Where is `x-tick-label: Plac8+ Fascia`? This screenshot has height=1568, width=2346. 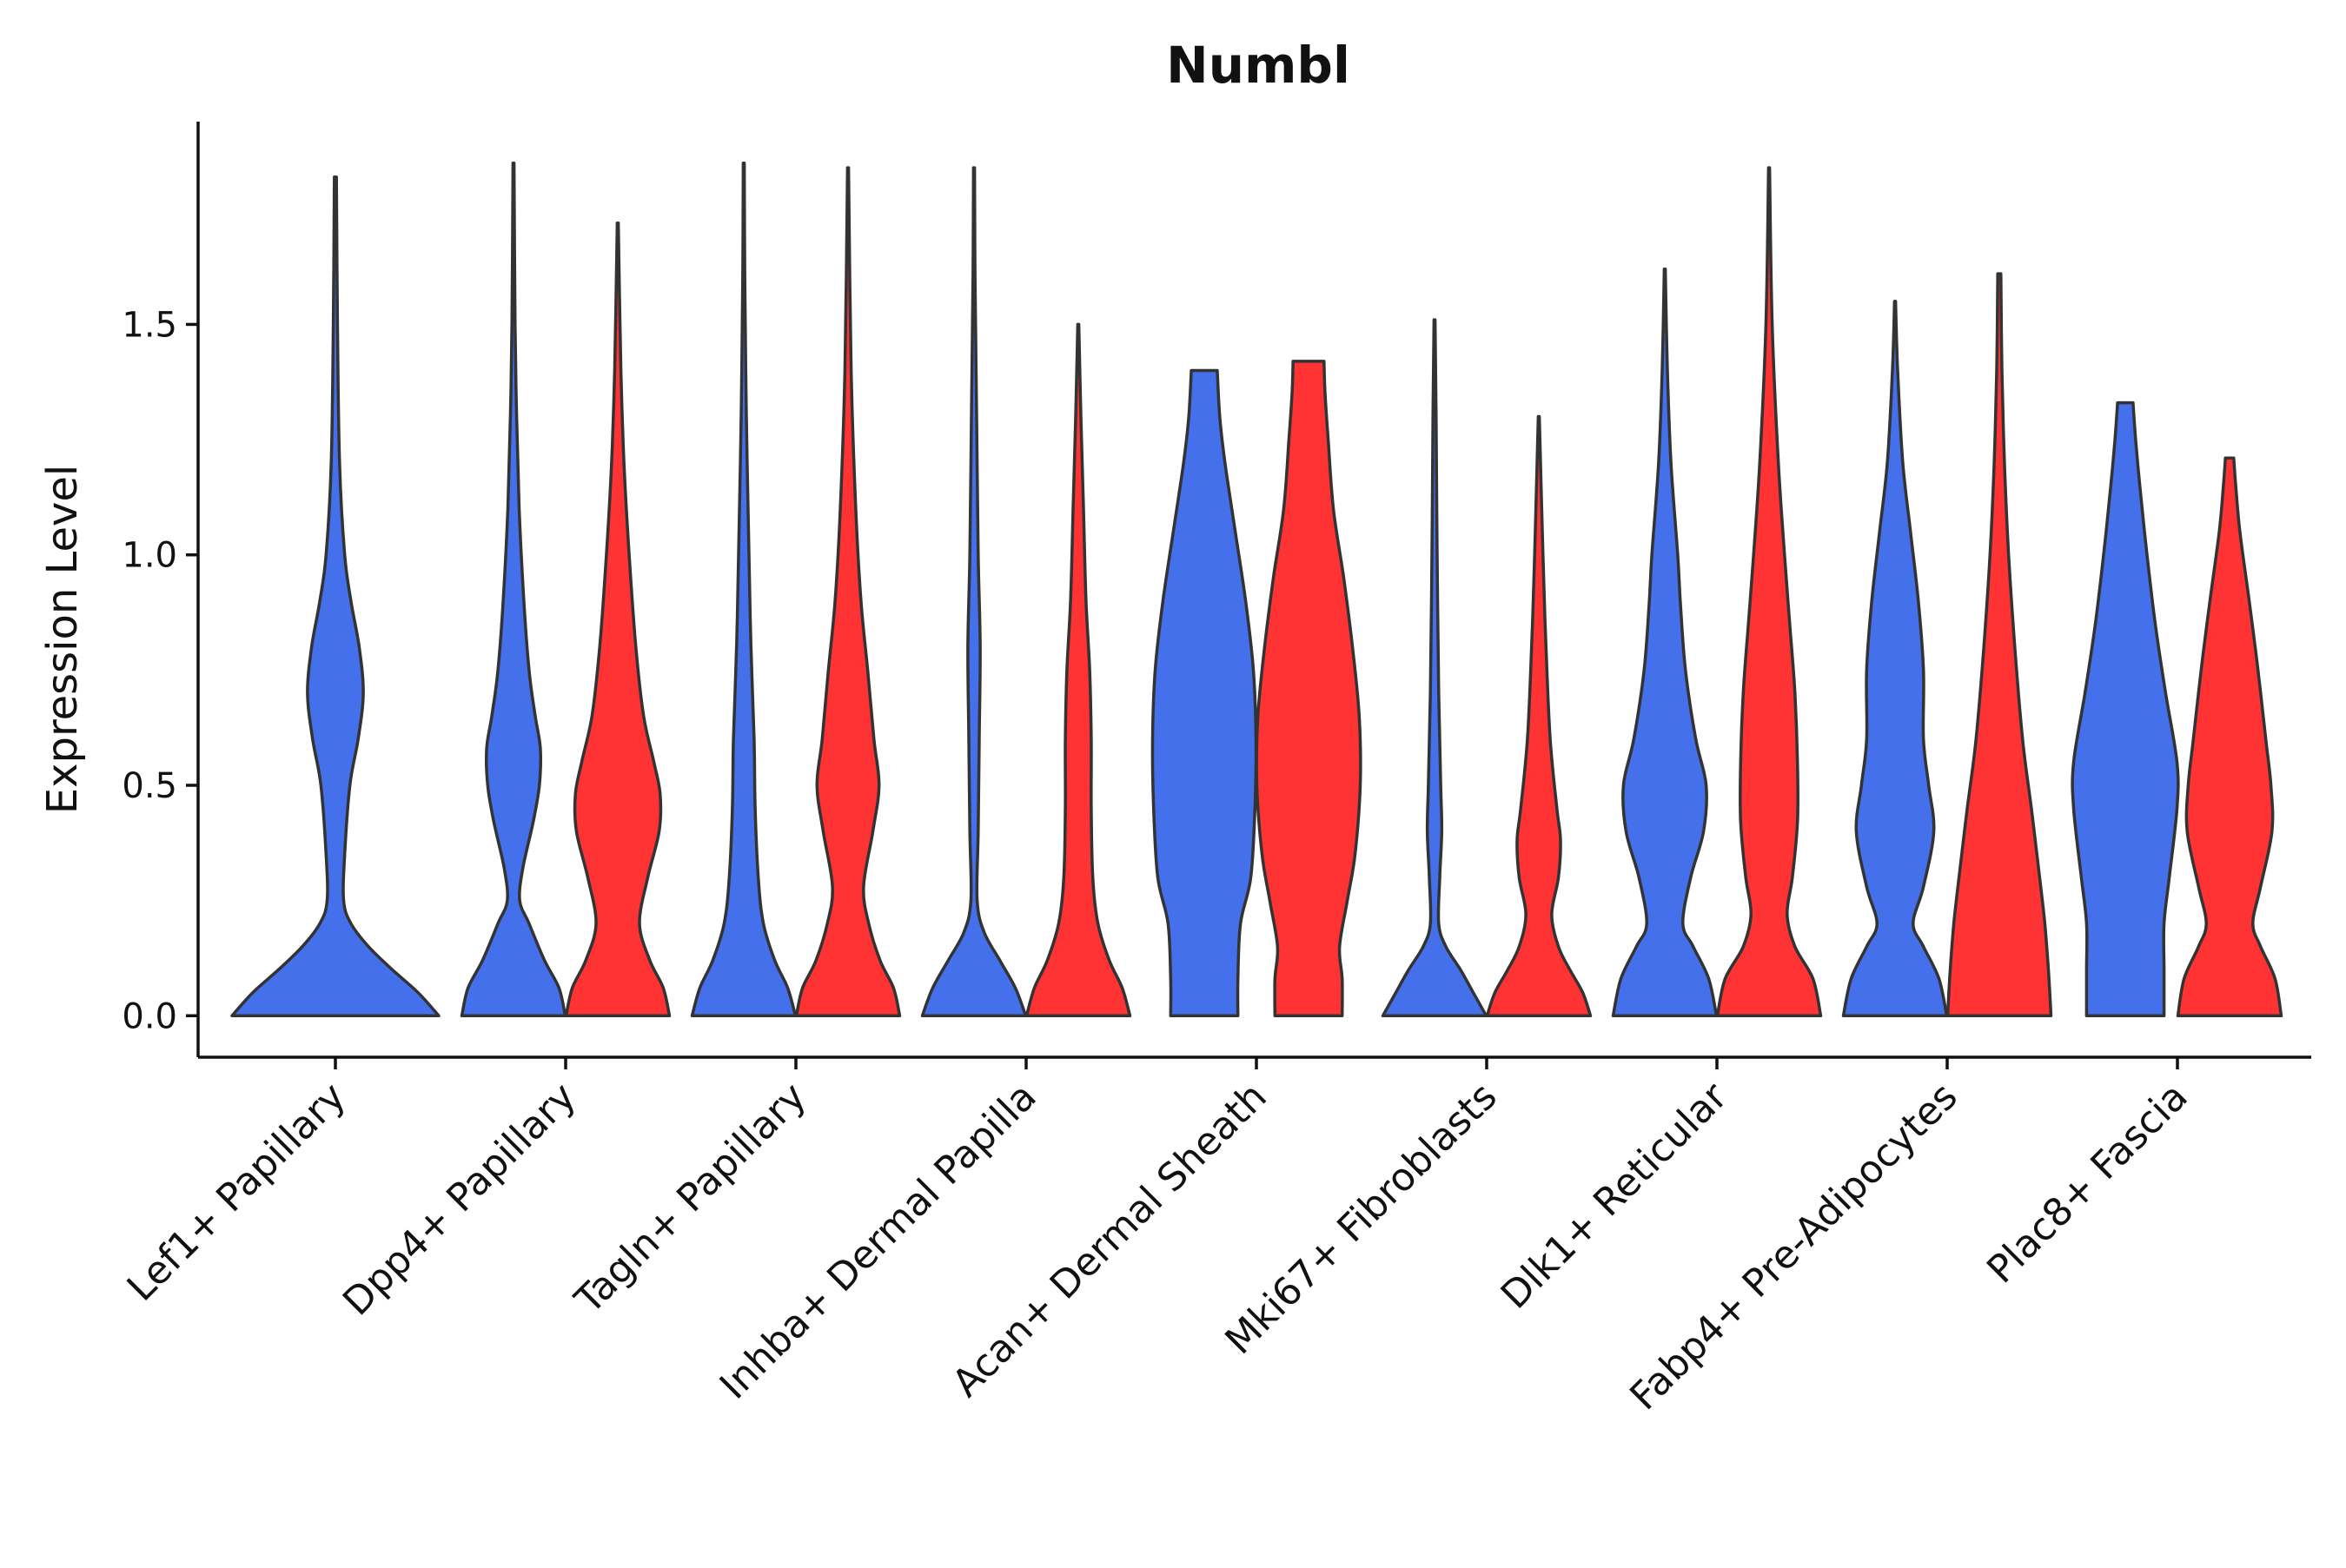 x-tick-label: Plac8+ Fascia is located at coordinates (2088, 1184).